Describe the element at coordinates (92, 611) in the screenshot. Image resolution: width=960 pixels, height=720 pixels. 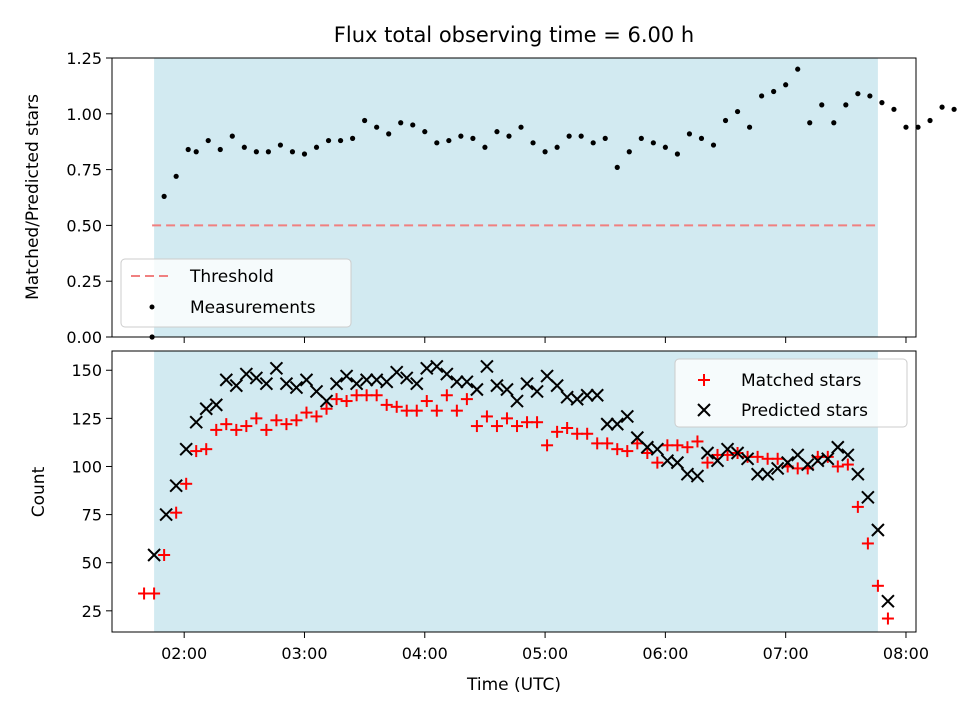
I see `y-tick-label: 25` at that location.